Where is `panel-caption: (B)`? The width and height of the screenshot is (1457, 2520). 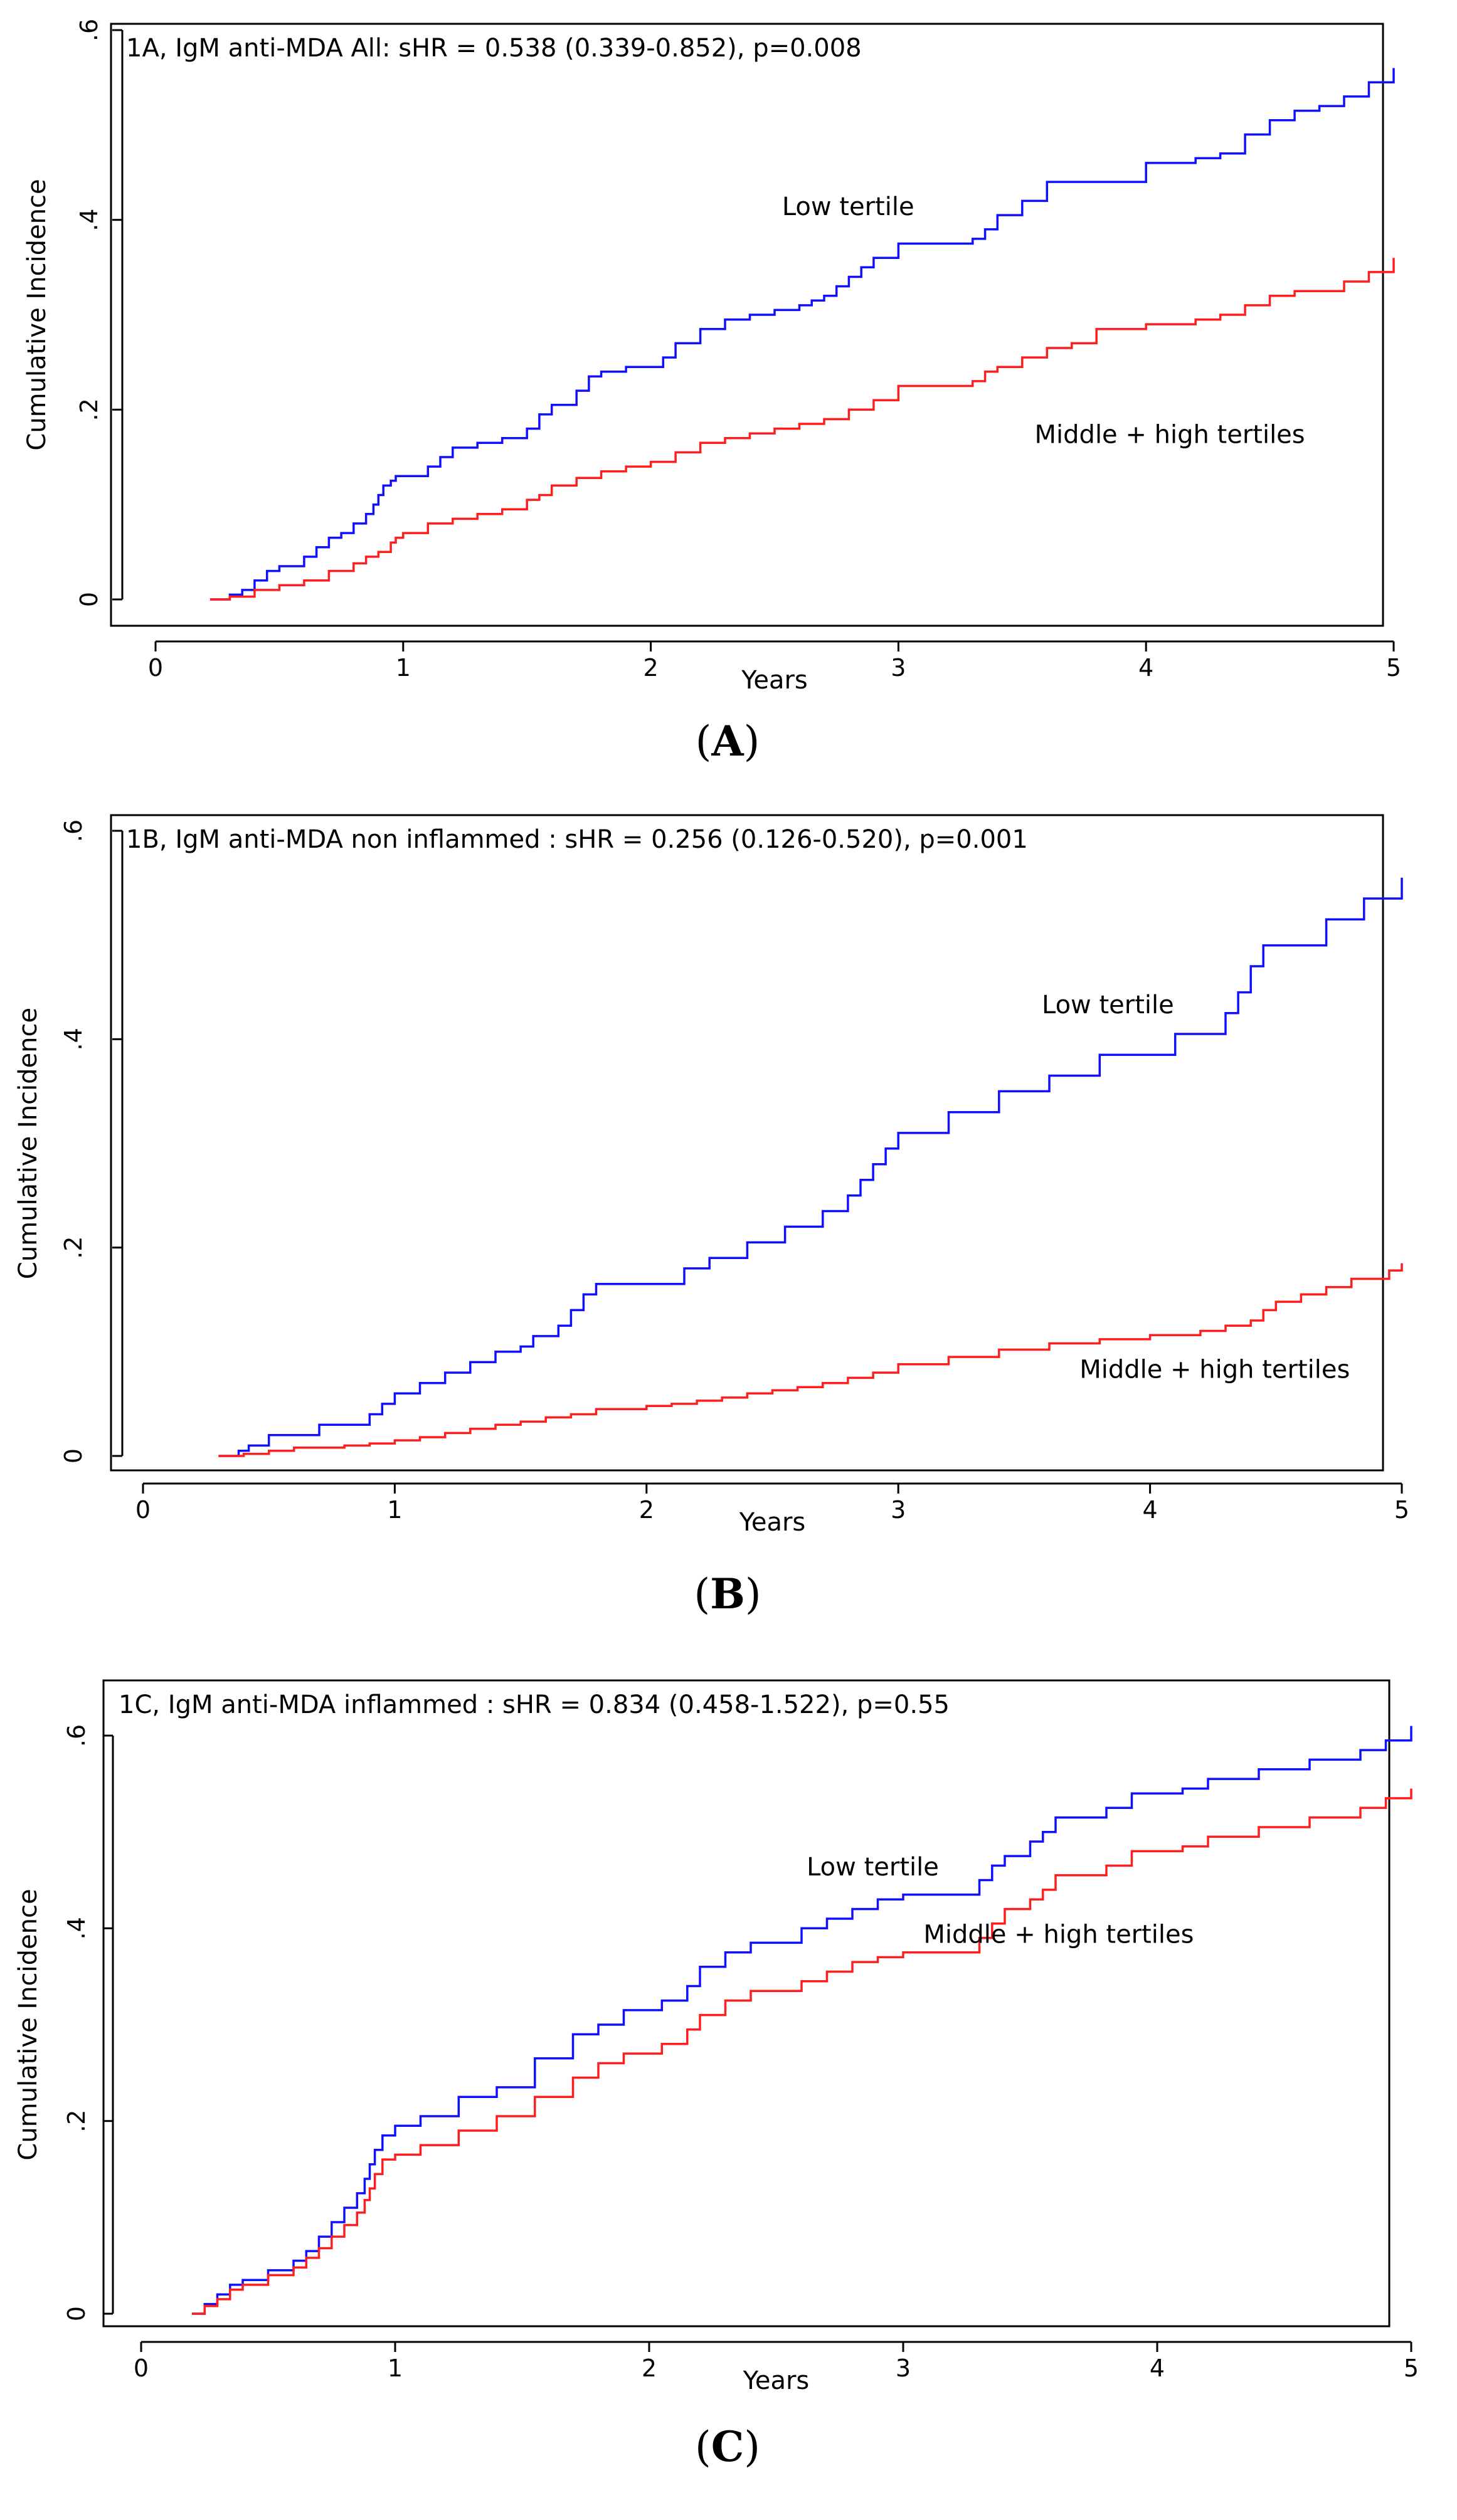 panel-caption: (B) is located at coordinates (728, 1593).